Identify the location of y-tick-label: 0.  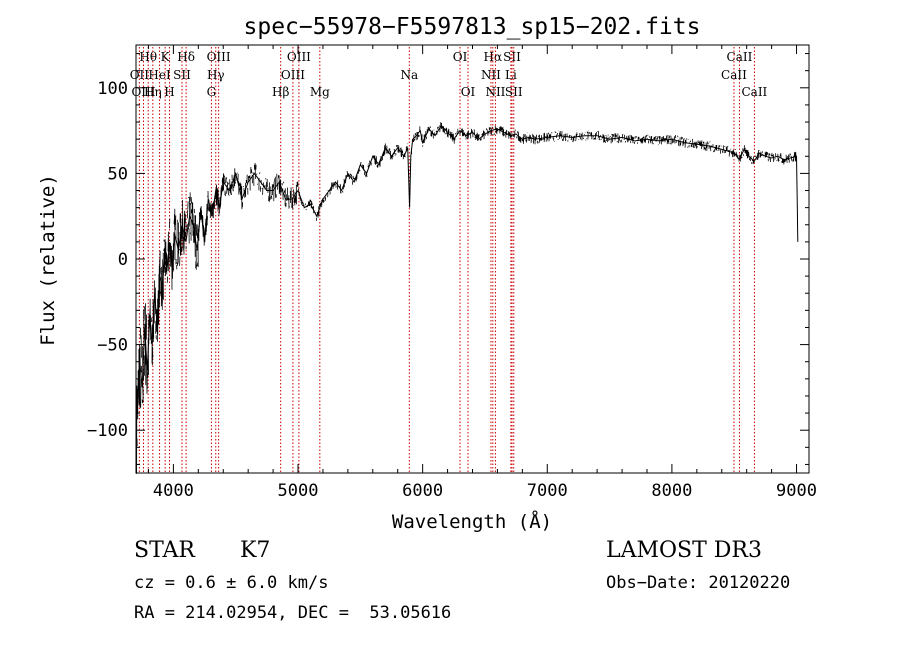
(123, 260).